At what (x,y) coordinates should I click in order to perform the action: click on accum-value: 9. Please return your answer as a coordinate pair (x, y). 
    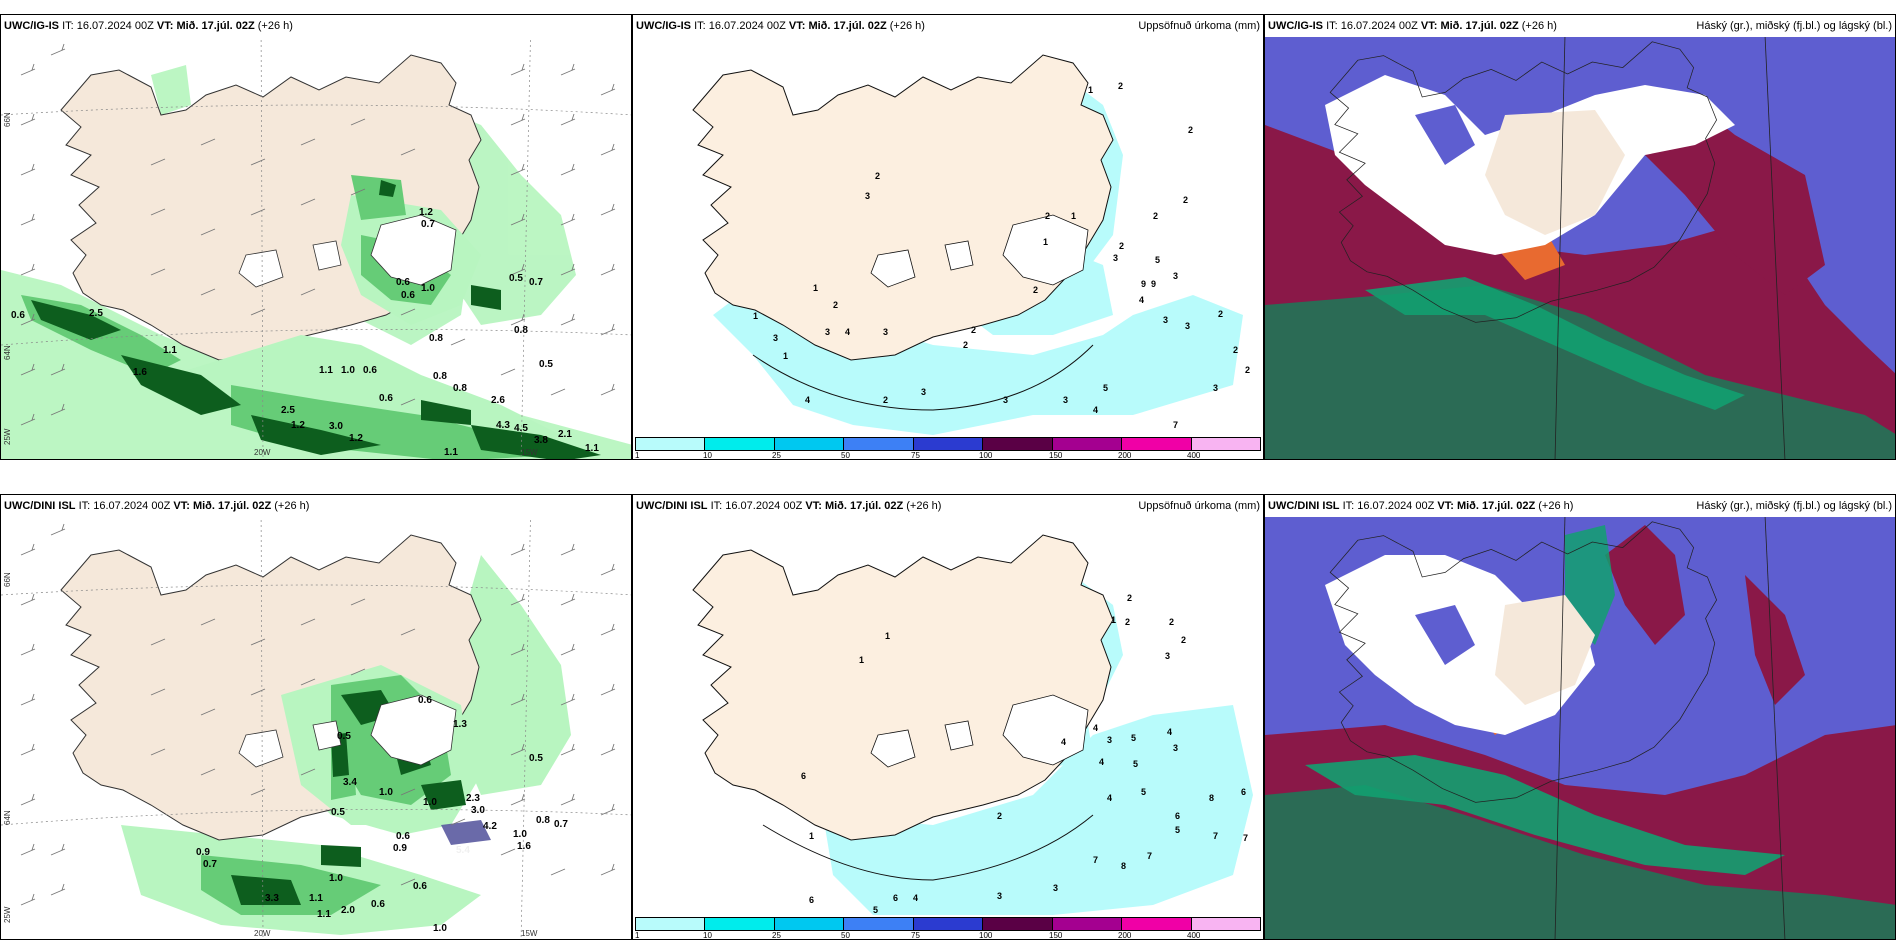
    Looking at the image, I should click on (1144, 284).